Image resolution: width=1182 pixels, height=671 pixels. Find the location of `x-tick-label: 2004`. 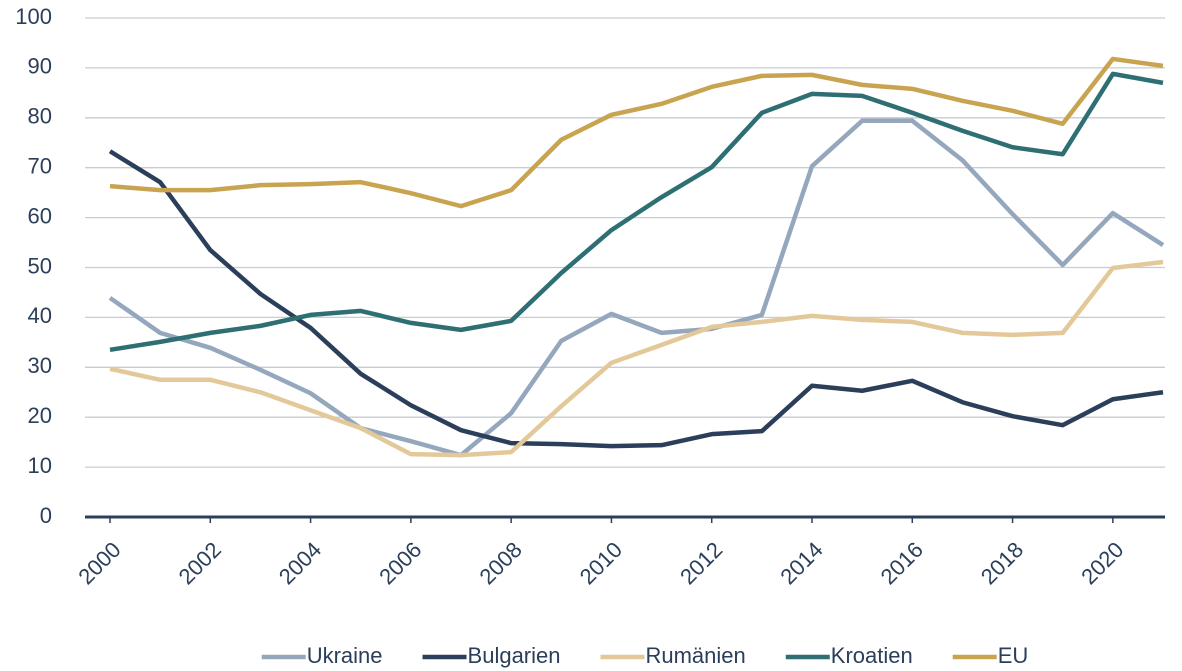

x-tick-label: 2004 is located at coordinates (300, 563).